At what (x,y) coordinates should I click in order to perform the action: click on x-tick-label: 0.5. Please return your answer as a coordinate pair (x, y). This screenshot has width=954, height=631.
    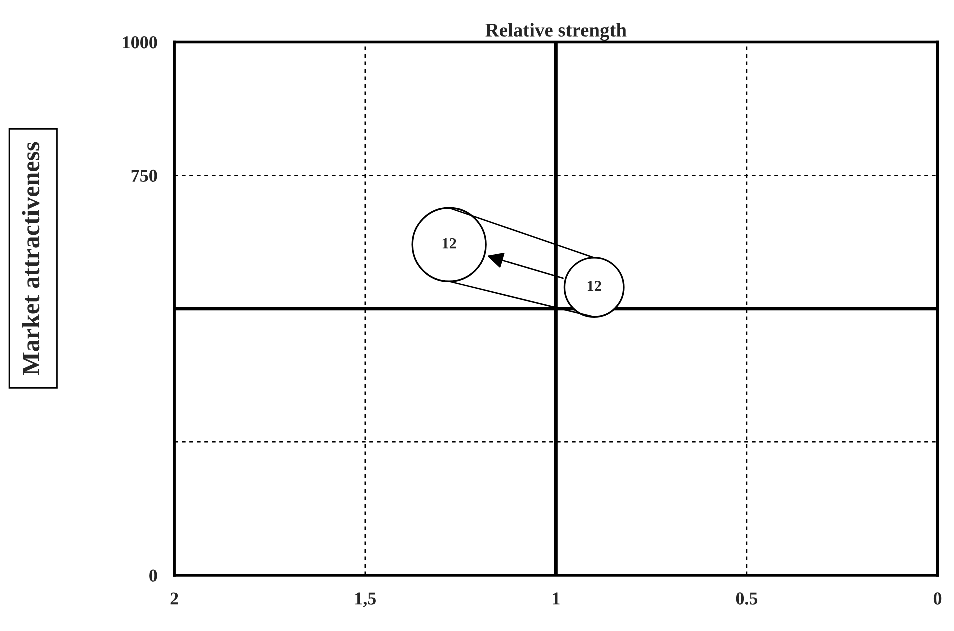
    Looking at the image, I should click on (747, 598).